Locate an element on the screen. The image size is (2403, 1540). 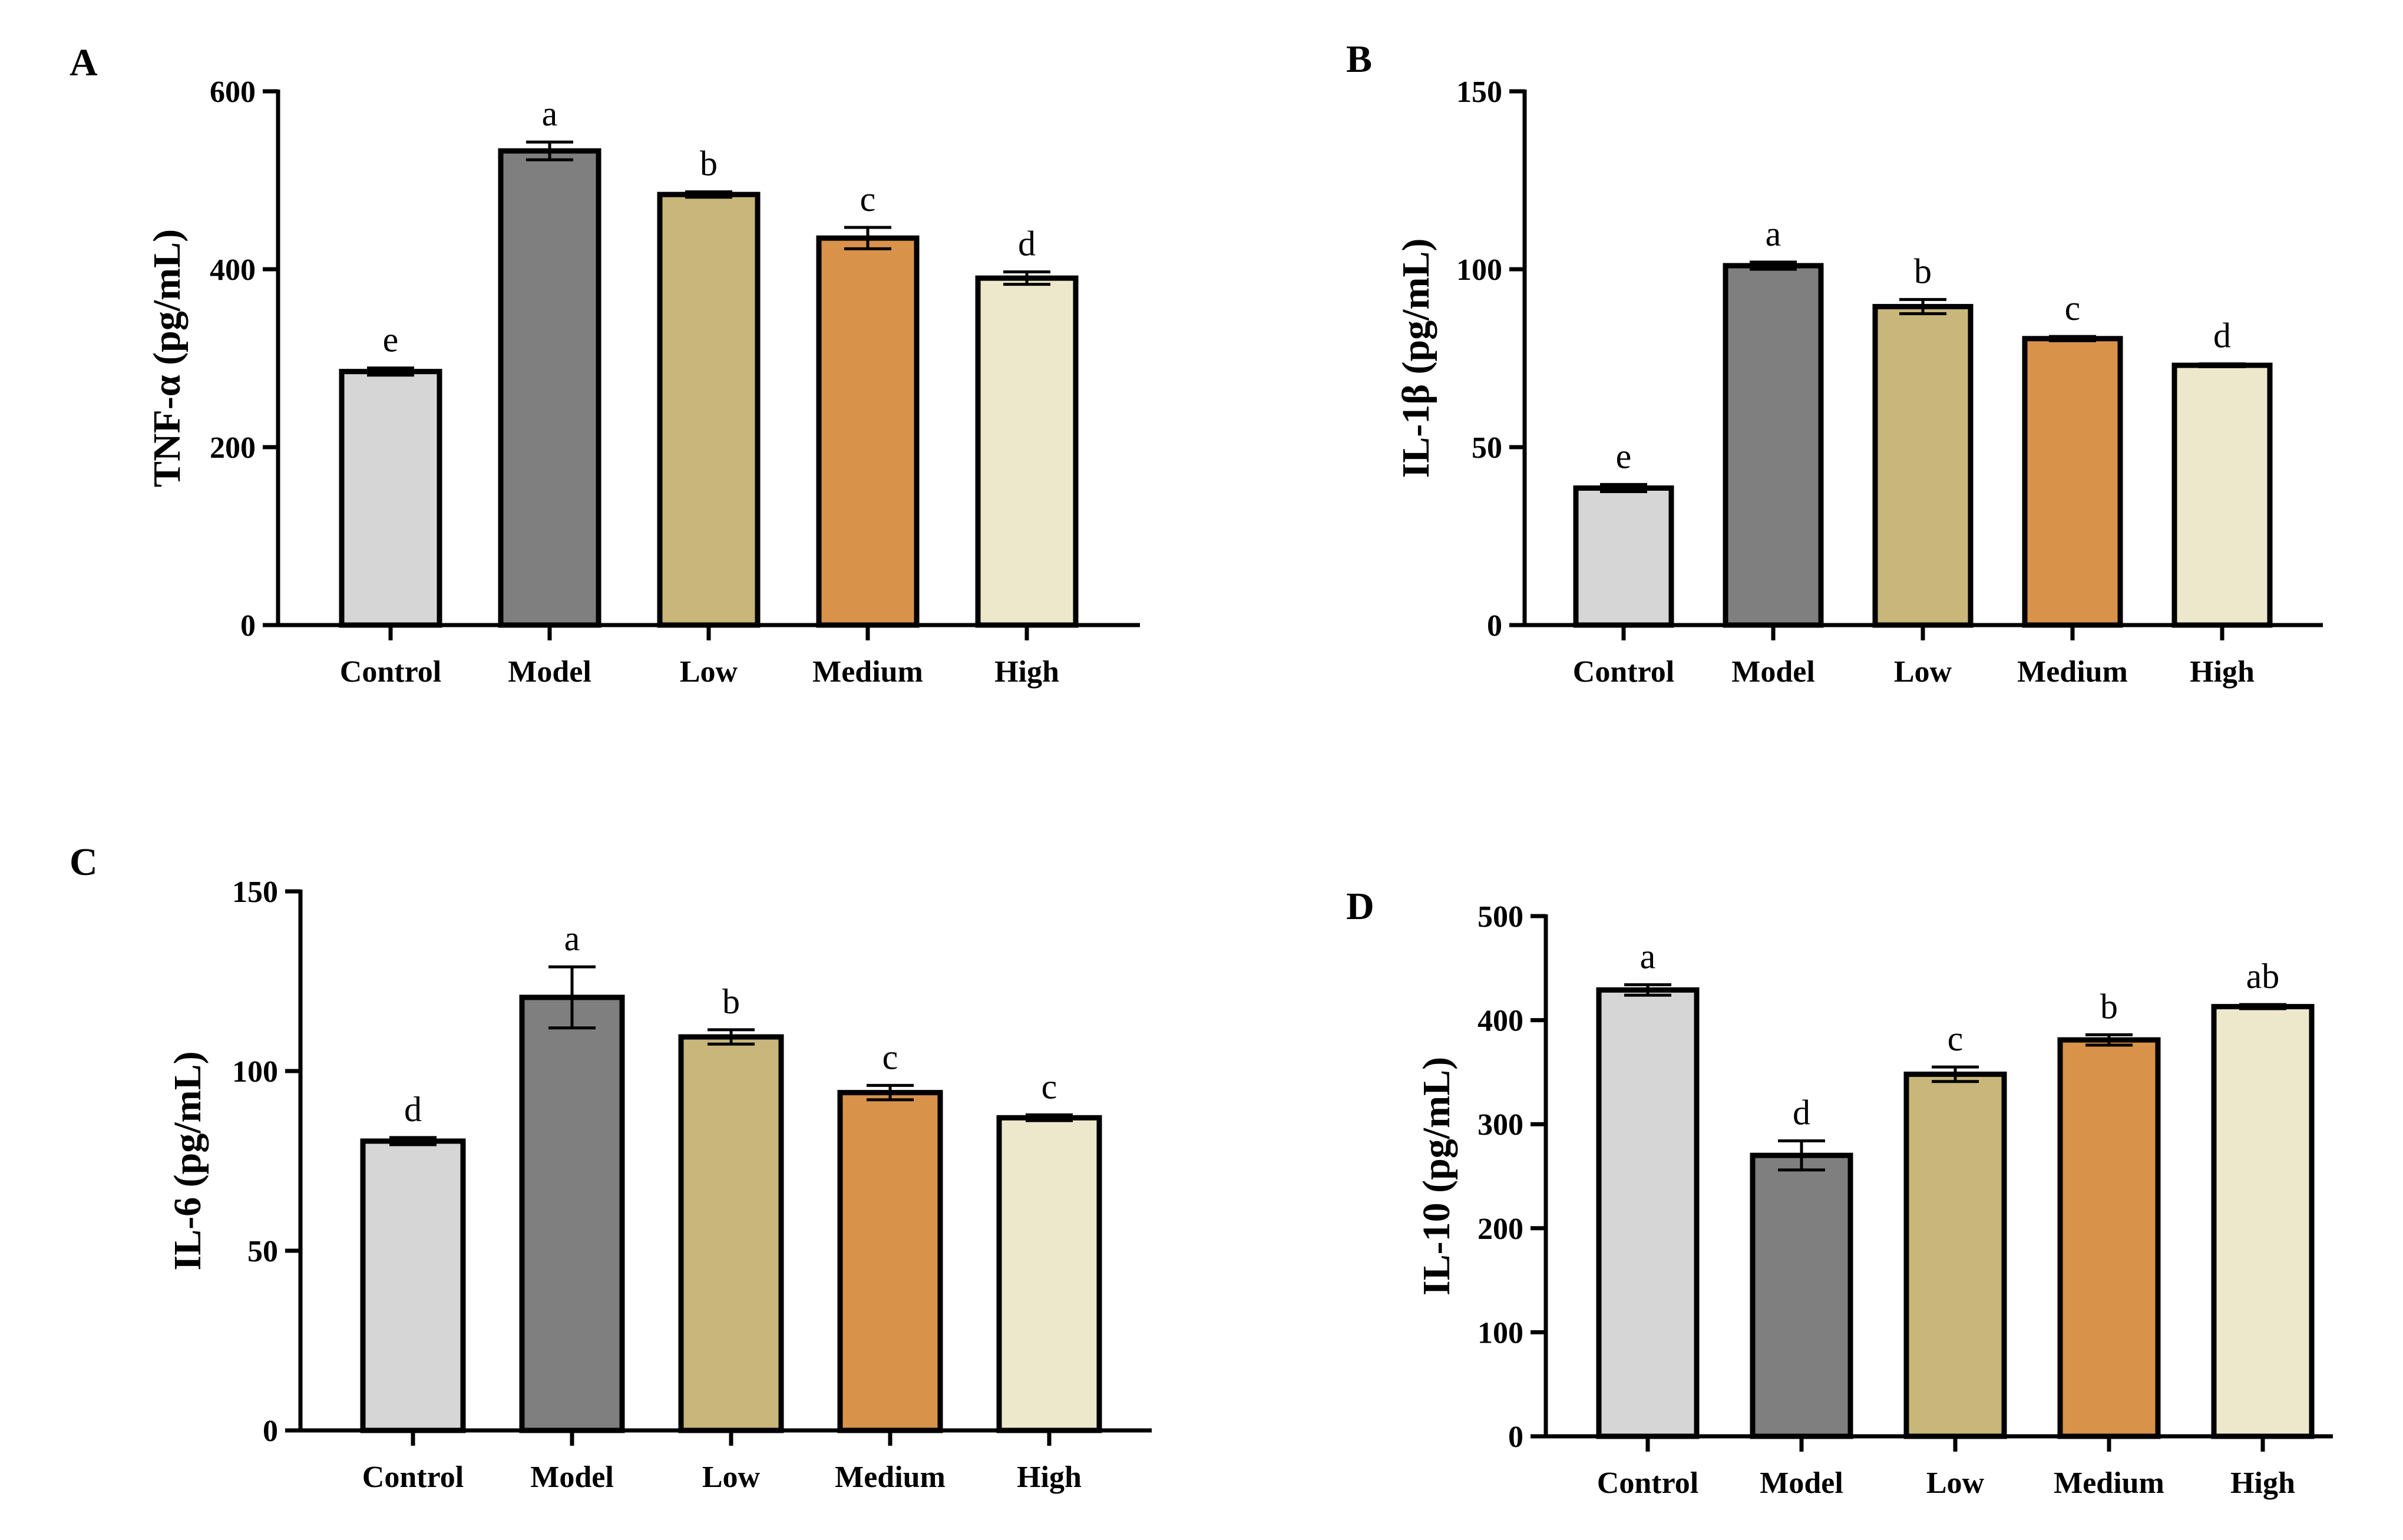
panel-letter: B is located at coordinates (1359, 59).